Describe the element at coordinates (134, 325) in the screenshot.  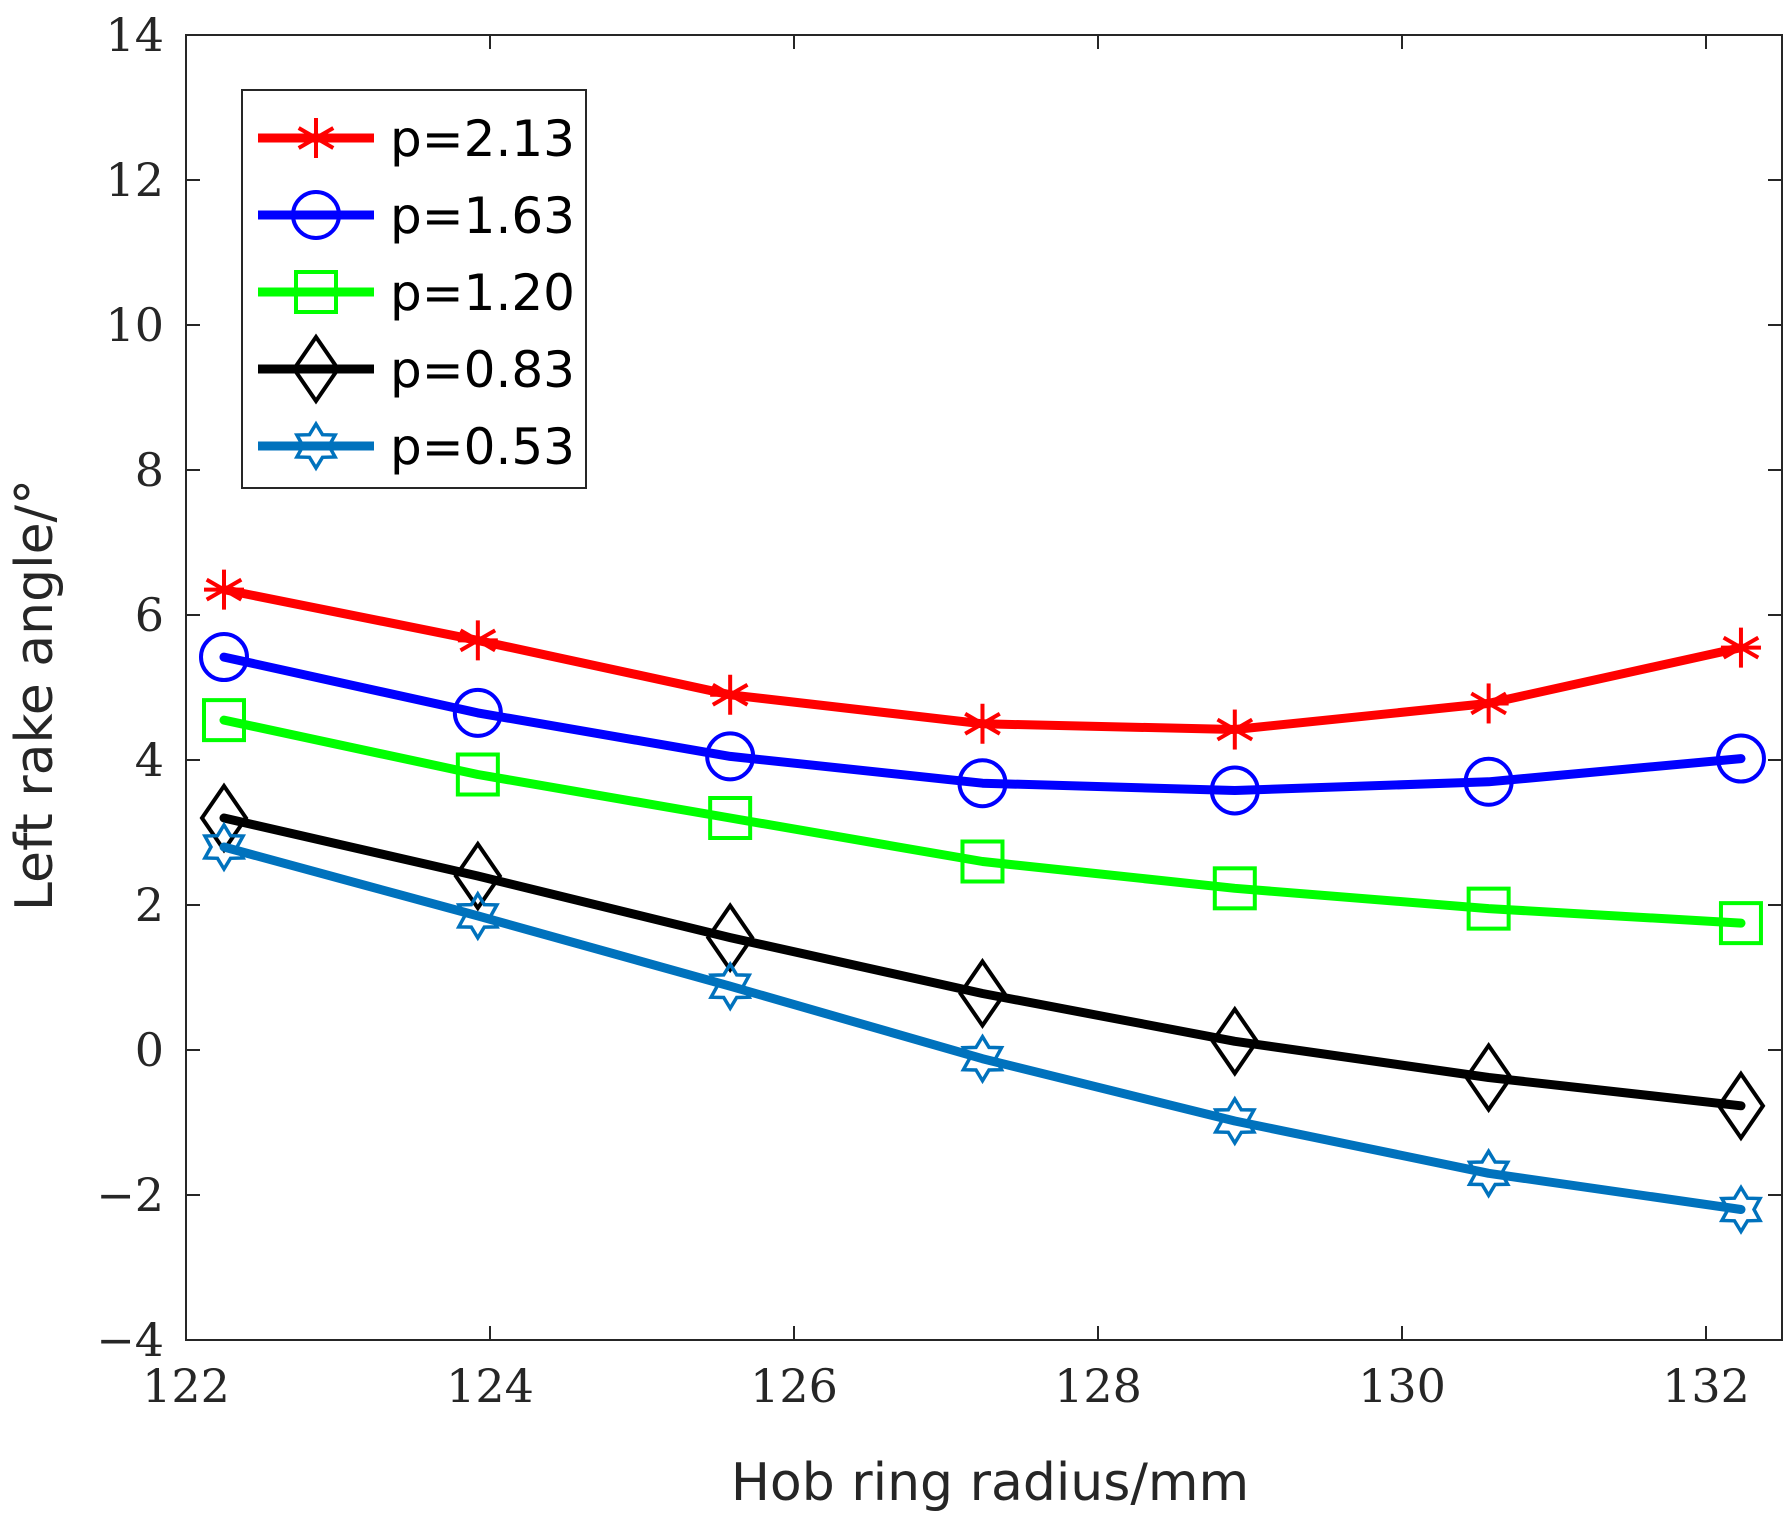
I see `y-tick-label: 10` at that location.